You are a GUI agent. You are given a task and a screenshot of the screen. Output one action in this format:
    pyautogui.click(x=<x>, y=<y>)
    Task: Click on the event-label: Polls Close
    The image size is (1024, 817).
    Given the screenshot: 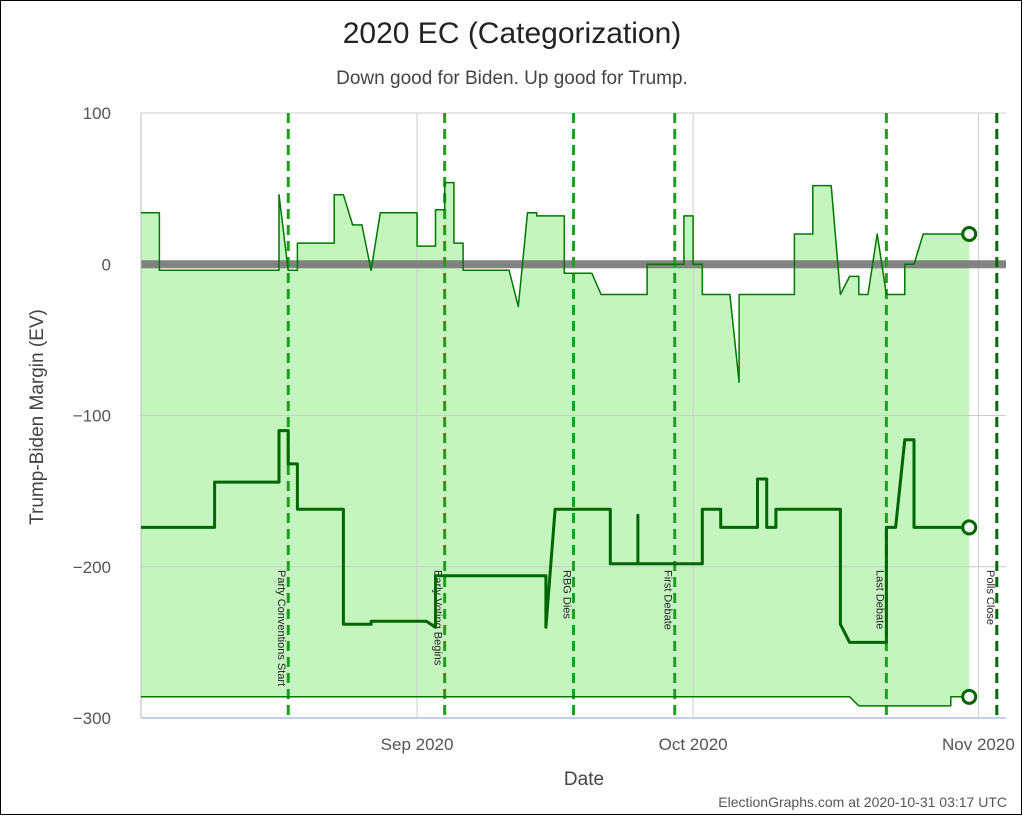 What is the action you would take?
    pyautogui.click(x=990, y=597)
    